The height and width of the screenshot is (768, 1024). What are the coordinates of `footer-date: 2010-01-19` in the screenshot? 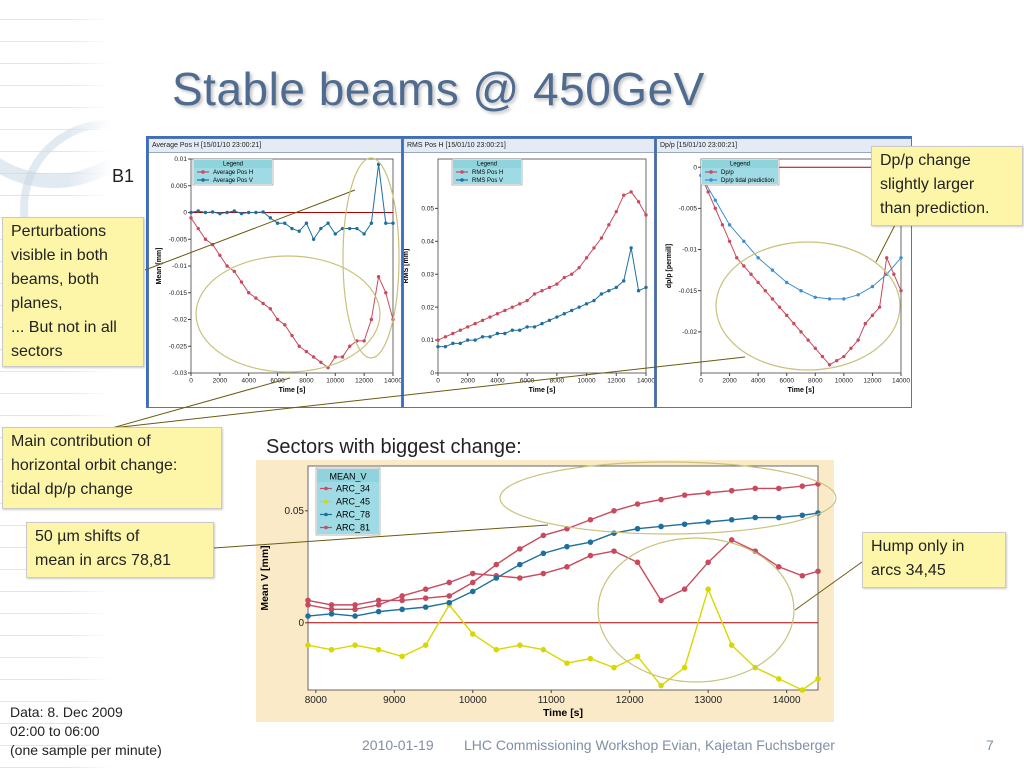 It's located at (398, 745).